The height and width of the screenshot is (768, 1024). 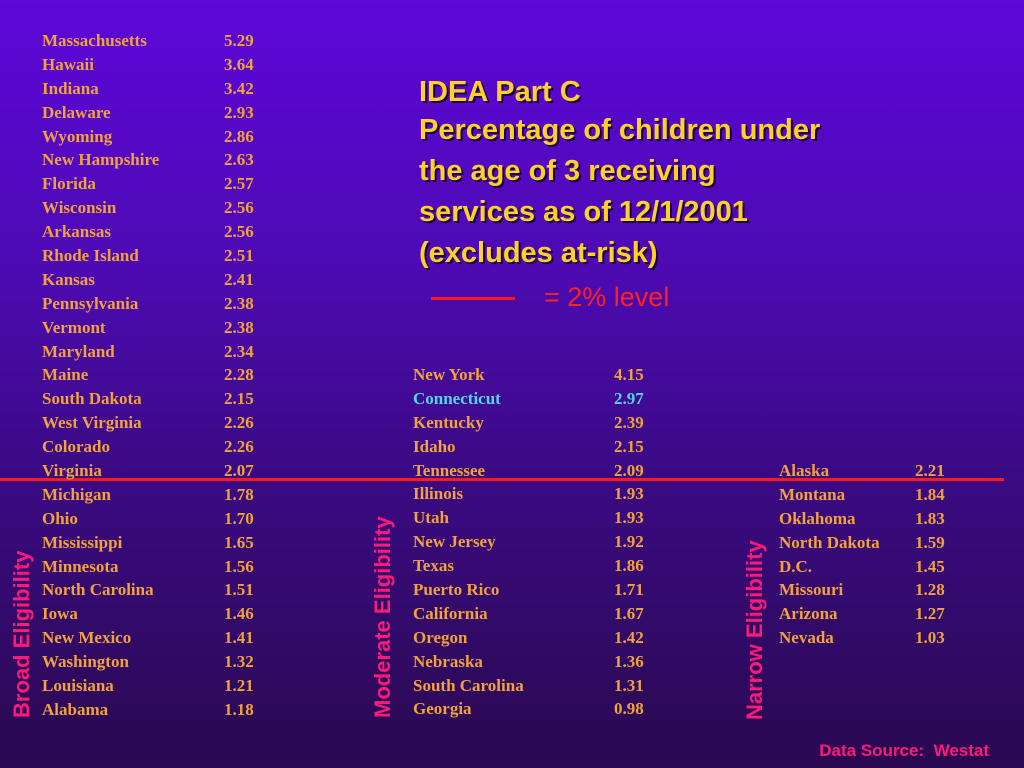 I want to click on state-name: California, so click(x=450, y=613).